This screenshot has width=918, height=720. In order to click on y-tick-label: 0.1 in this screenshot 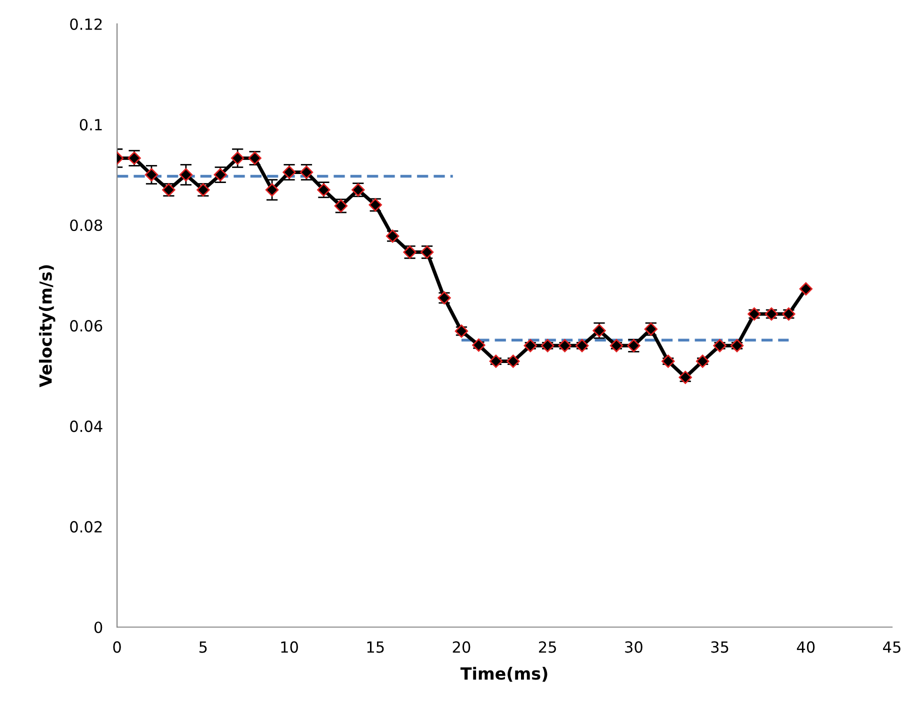, I will do `click(91, 124)`.